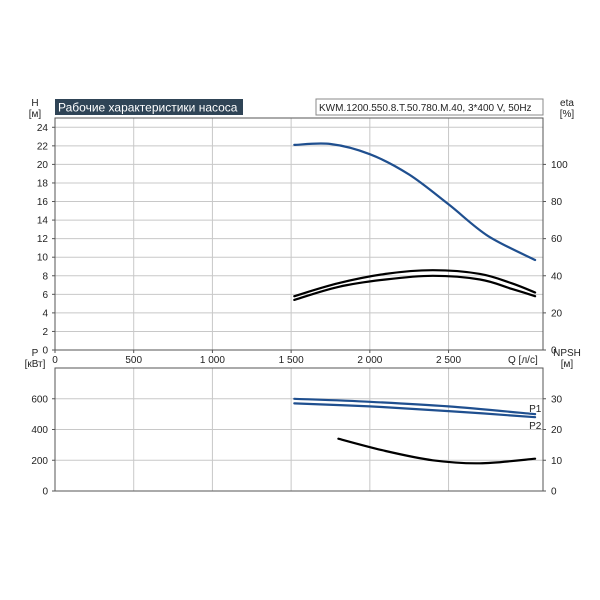 This screenshot has height=600, width=600. Describe the element at coordinates (45, 276) in the screenshot. I see `y-tick-label: 8` at that location.